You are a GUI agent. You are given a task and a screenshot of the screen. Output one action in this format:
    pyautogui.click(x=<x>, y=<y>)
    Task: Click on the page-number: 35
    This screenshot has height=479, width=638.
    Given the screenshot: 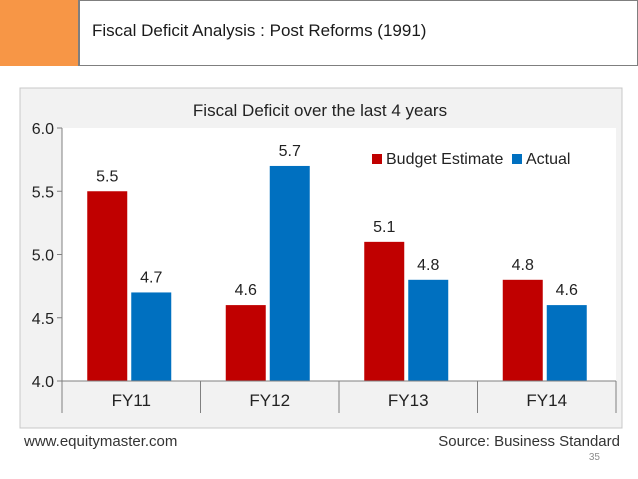 What is the action you would take?
    pyautogui.click(x=594, y=457)
    